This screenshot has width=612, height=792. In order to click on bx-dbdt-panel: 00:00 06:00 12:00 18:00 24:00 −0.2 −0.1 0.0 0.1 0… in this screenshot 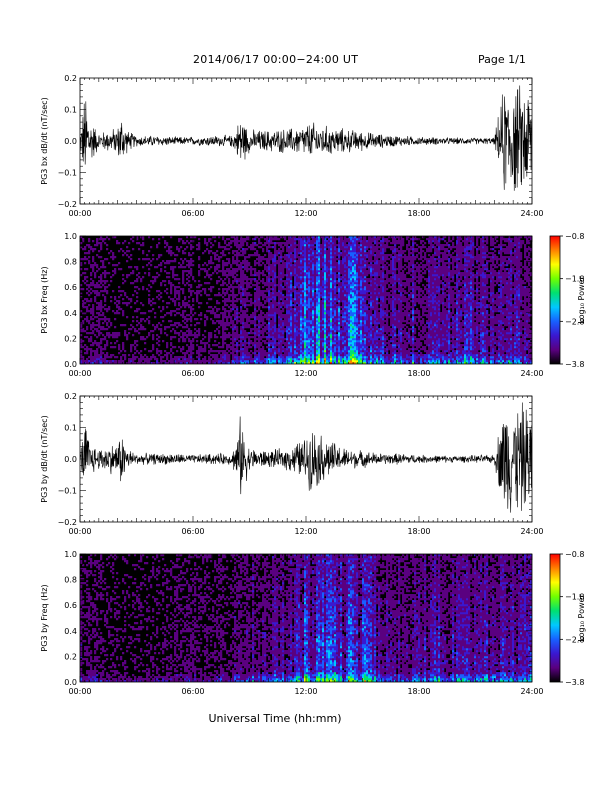, I will do `click(292, 146)`.